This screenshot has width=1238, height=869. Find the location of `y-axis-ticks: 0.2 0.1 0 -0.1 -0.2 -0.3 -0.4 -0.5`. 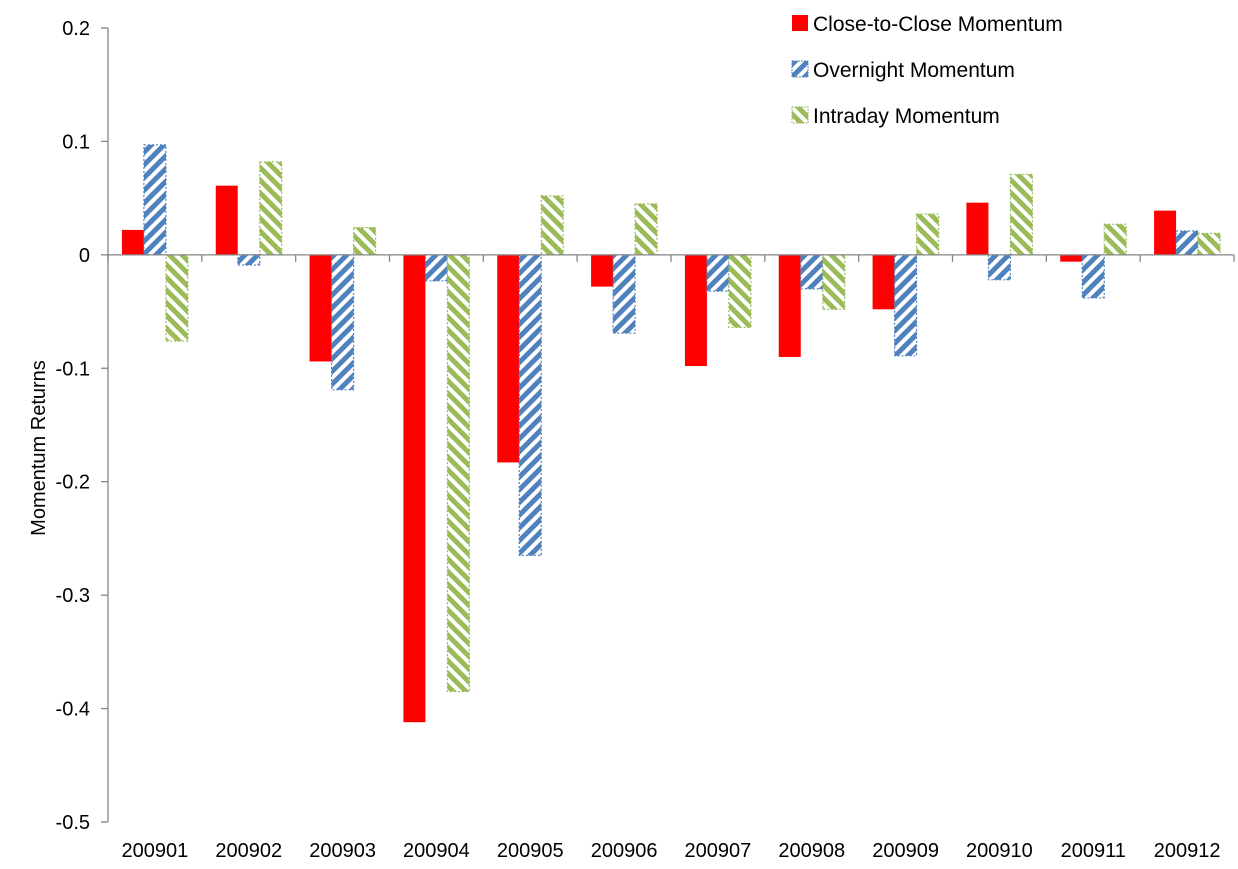

y-axis-ticks: 0.2 0.1 0 -0.1 -0.2 -0.3 -0.4 -0.5 is located at coordinates (82, 426).